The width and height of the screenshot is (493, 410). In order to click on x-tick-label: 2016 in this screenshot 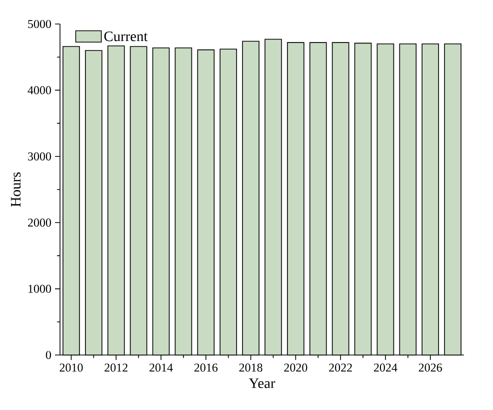, I will do `click(206, 368)`.